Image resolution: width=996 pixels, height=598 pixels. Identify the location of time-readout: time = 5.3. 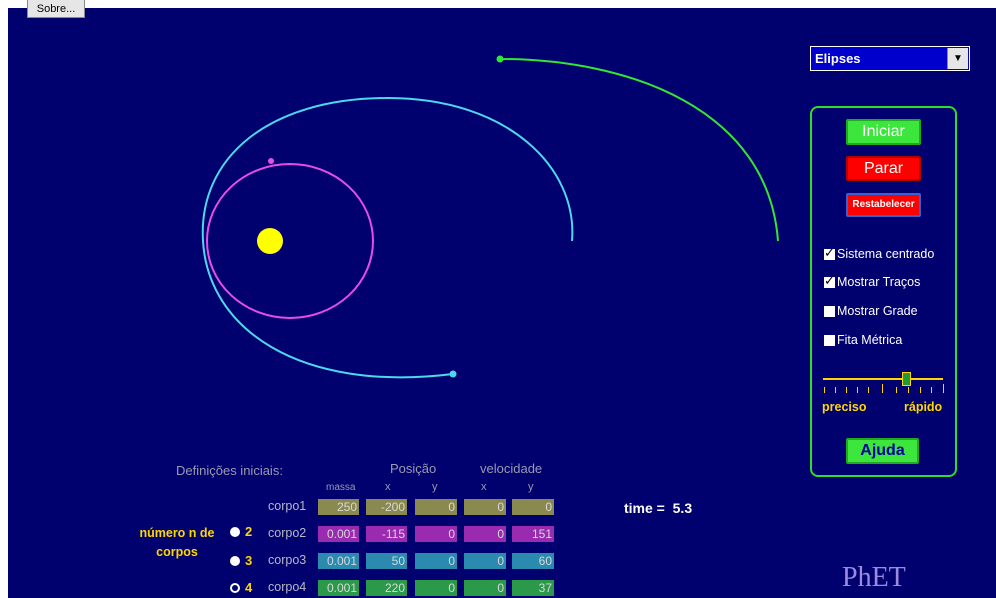
(658, 508).